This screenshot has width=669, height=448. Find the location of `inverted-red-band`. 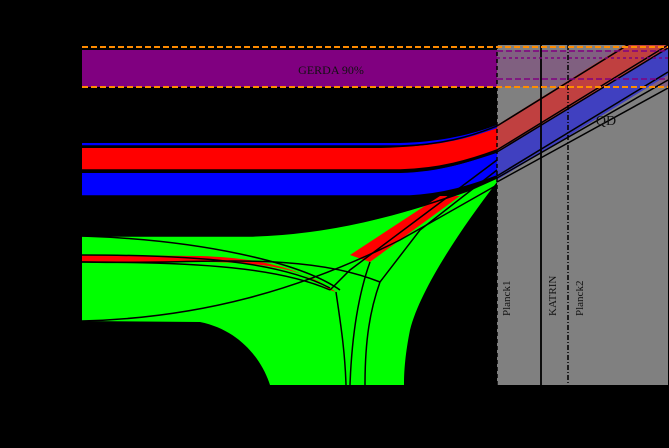

inverted-red-band is located at coordinates (289, 149).